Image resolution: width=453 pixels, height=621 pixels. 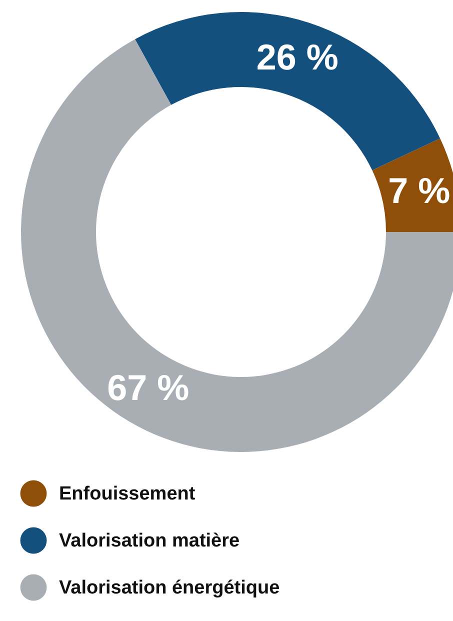 I want to click on legend-label: Valorisation énergétique, so click(x=169, y=588).